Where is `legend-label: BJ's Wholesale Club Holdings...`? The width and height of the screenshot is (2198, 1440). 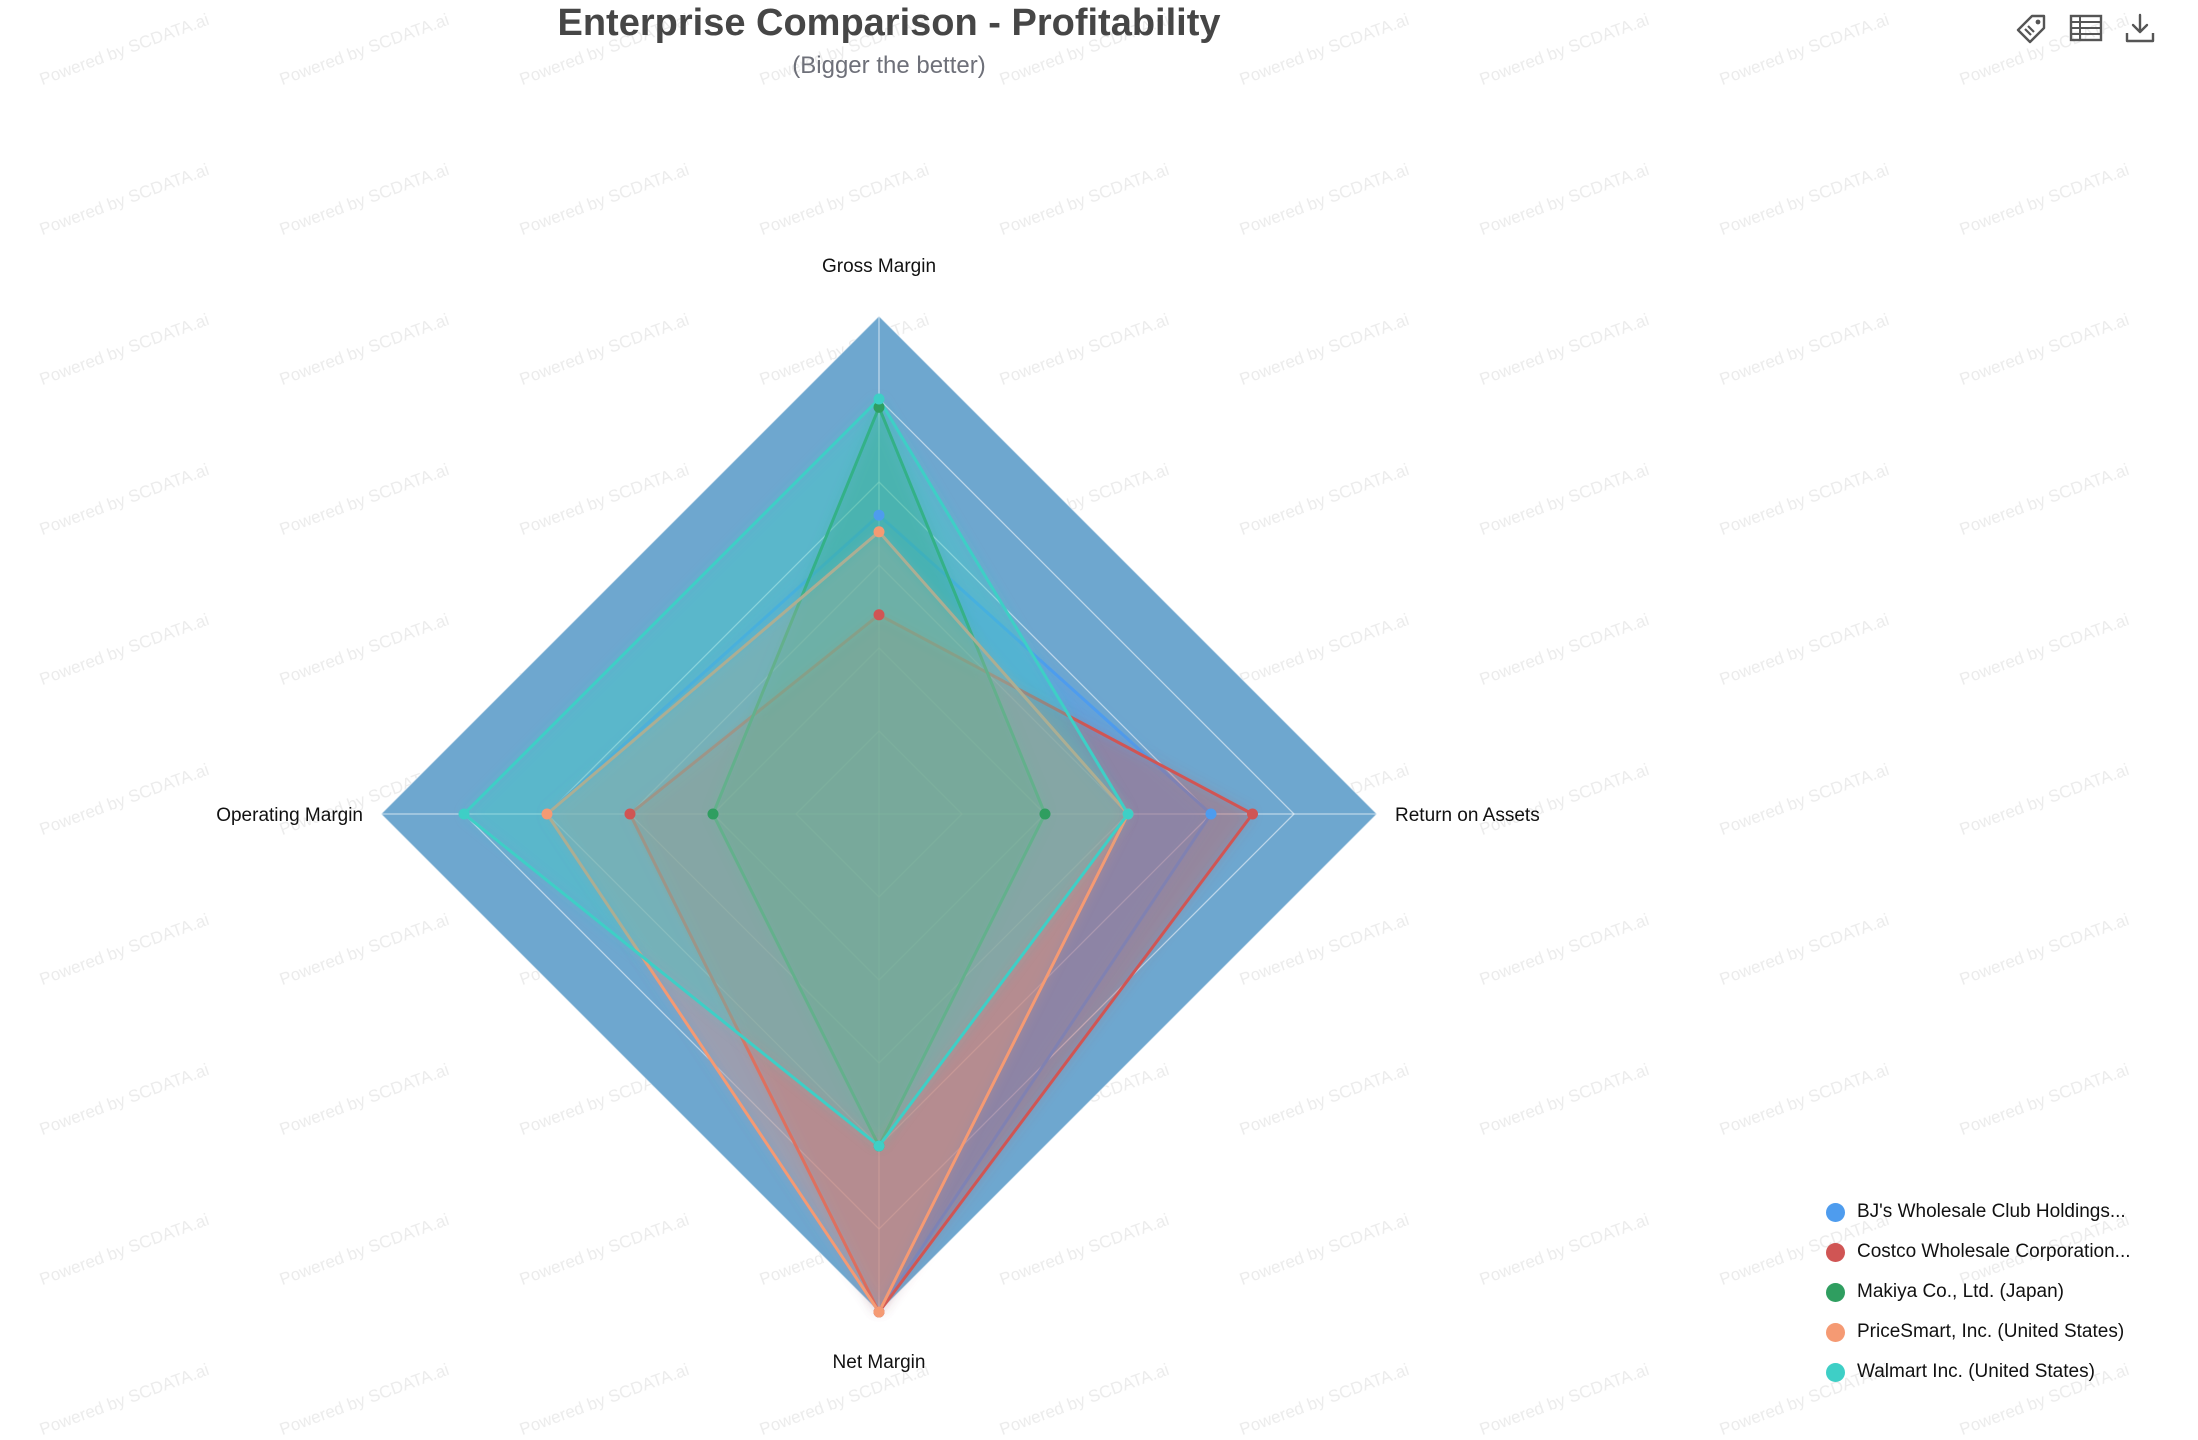
legend-label: BJ's Wholesale Club Holdings... is located at coordinates (1991, 1211).